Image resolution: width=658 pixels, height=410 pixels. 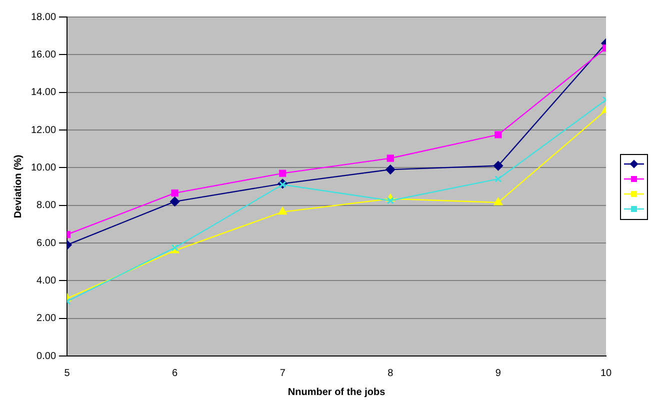 I want to click on y-tick-label: 2.00, so click(x=46, y=318).